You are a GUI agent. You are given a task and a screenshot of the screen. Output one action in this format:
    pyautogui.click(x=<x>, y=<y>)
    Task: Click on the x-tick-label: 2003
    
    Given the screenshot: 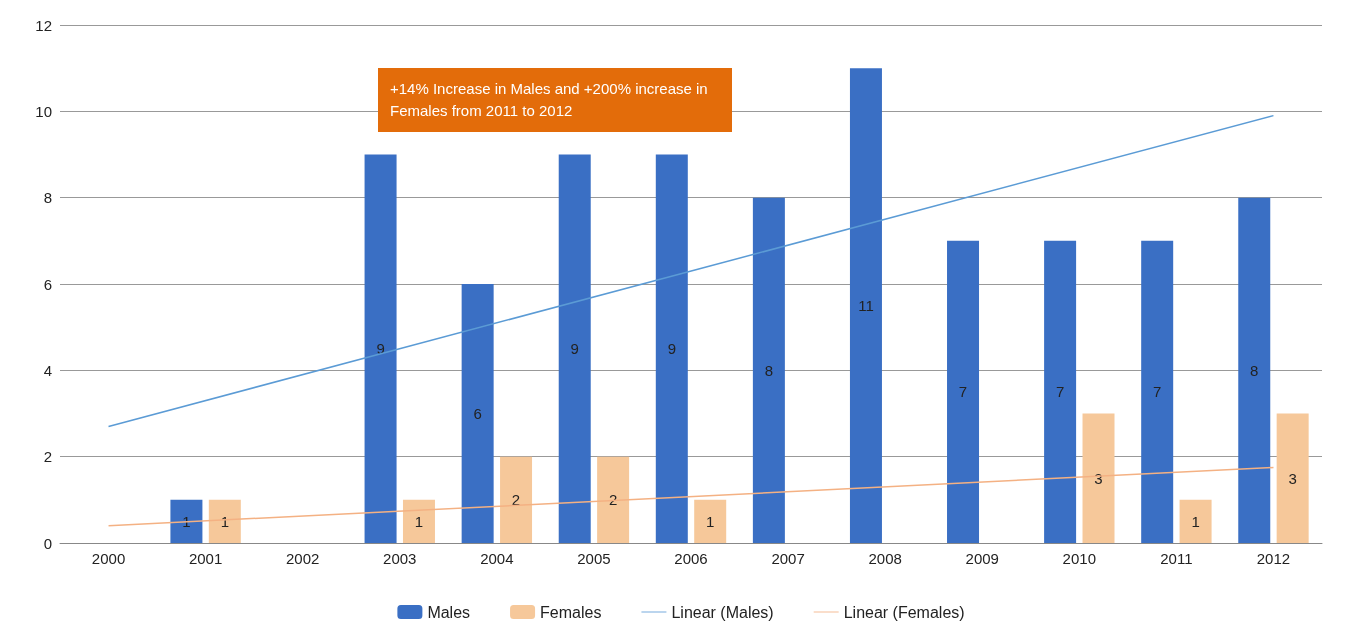 What is the action you would take?
    pyautogui.click(x=400, y=558)
    